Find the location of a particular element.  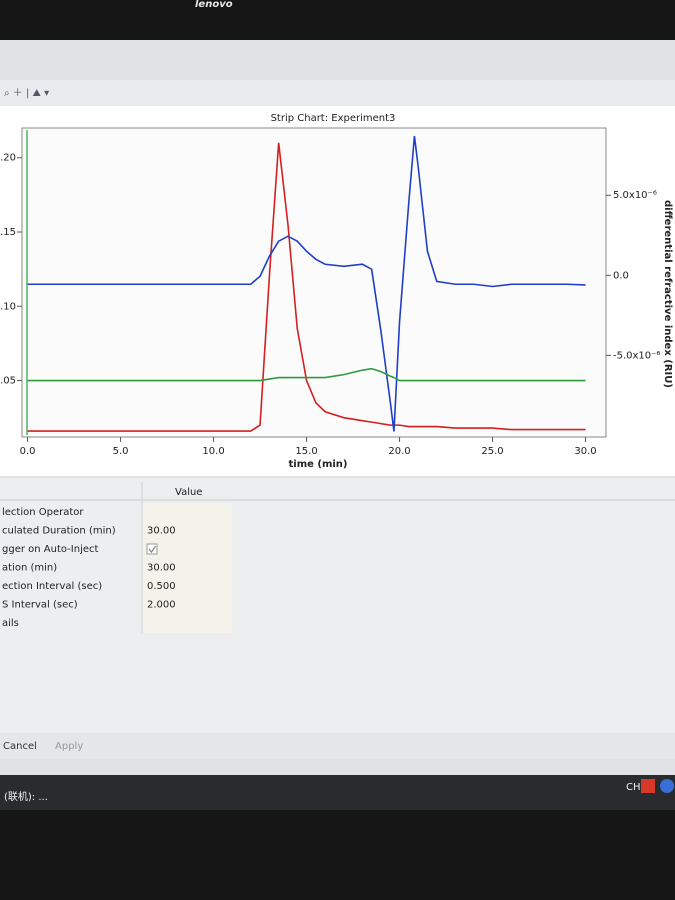

checkbox is located at coordinates (152, 549).